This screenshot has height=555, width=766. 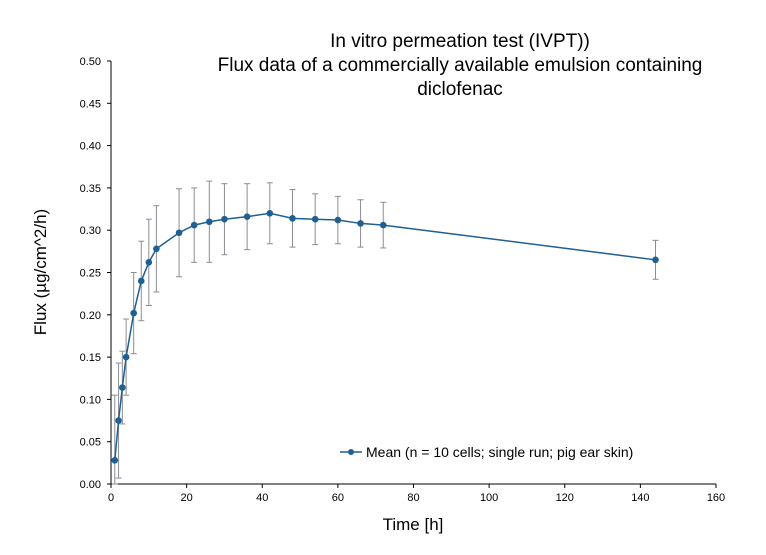 What do you see at coordinates (90, 147) in the screenshot?
I see `y-tick-label: 0.40` at bounding box center [90, 147].